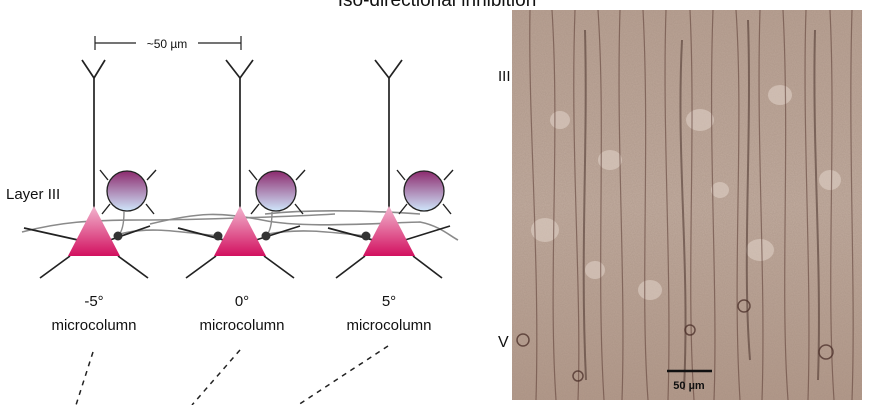 Image resolution: width=874 pixels, height=405 pixels. I want to click on figure-title: Iso-directional inhibition, so click(437, 5).